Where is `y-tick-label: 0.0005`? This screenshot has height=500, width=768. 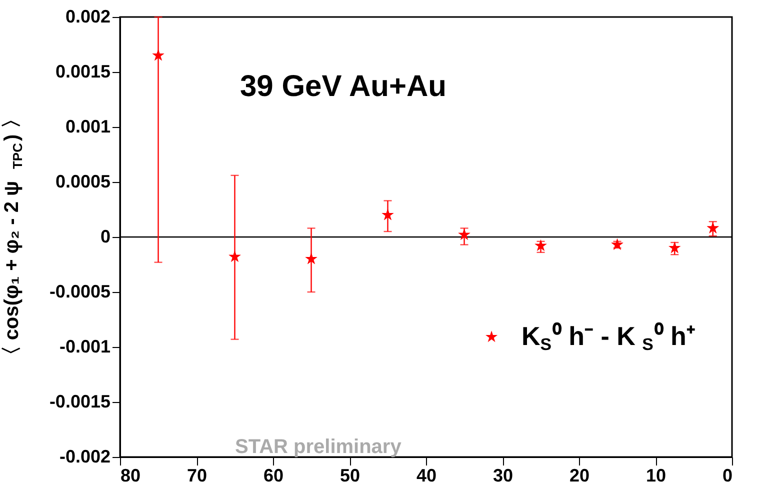
y-tick-label: 0.0005 is located at coordinates (82, 182).